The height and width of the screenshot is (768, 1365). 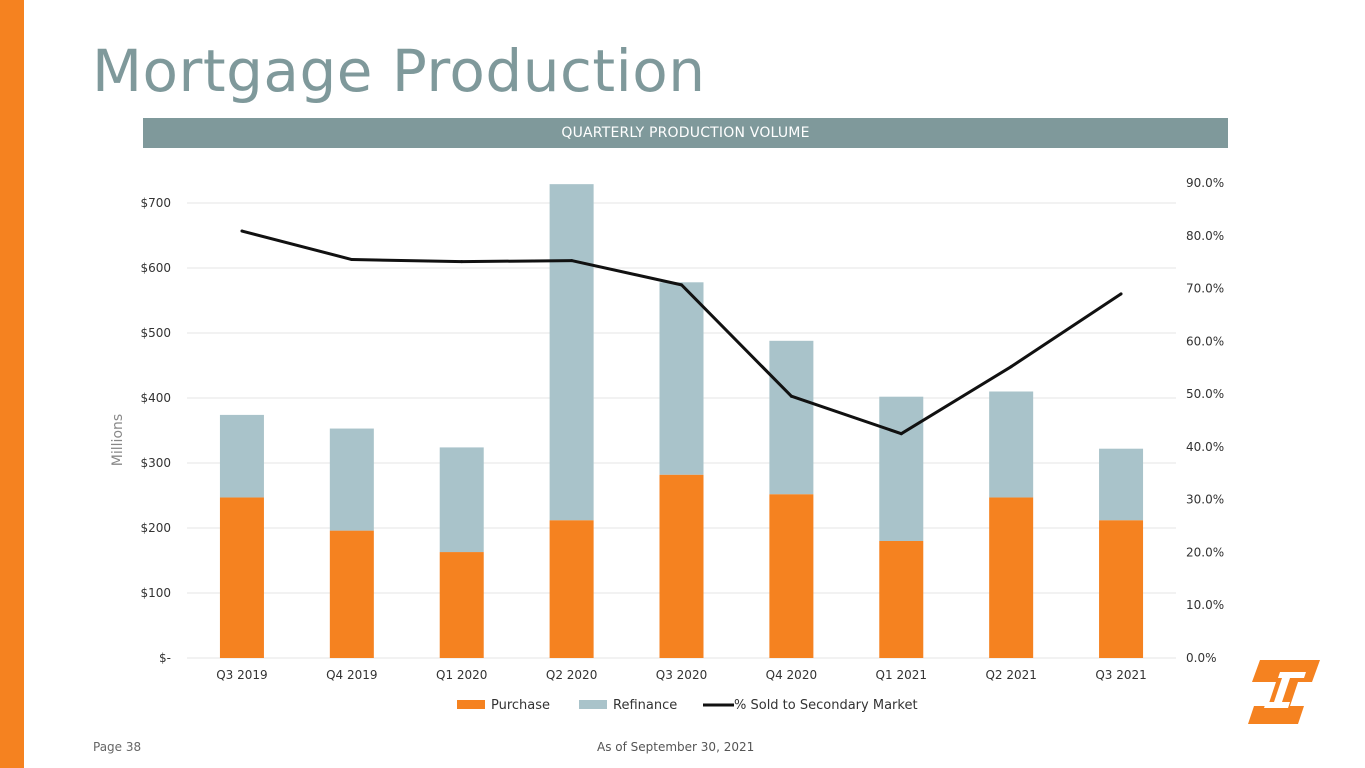 I want to click on y-axis-title: Millions, so click(x=118, y=440).